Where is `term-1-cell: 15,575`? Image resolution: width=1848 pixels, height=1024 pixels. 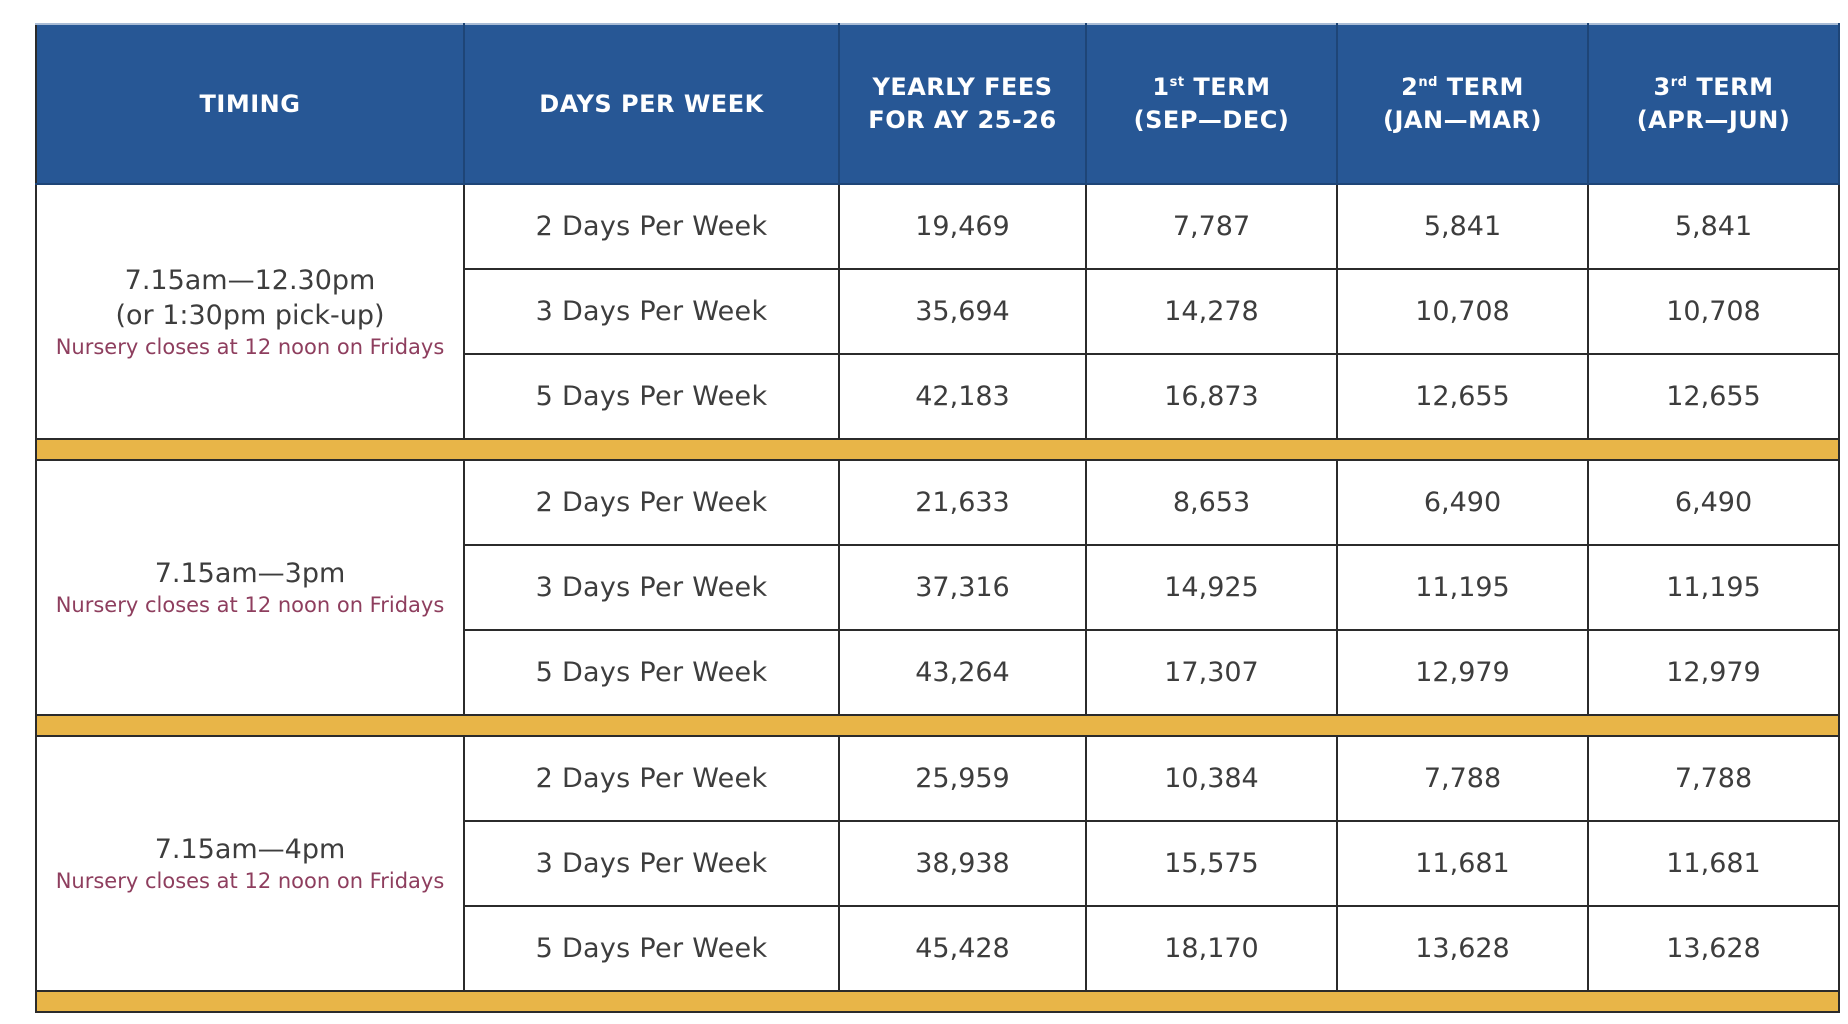 term-1-cell: 15,575 is located at coordinates (1211, 863).